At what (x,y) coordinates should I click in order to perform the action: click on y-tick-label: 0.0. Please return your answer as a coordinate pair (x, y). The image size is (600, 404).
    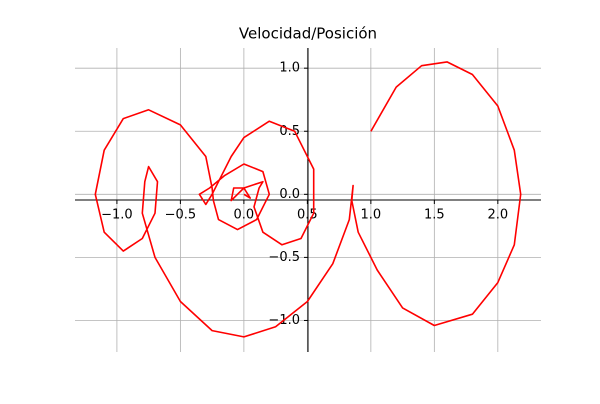
    Looking at the image, I should click on (289, 194).